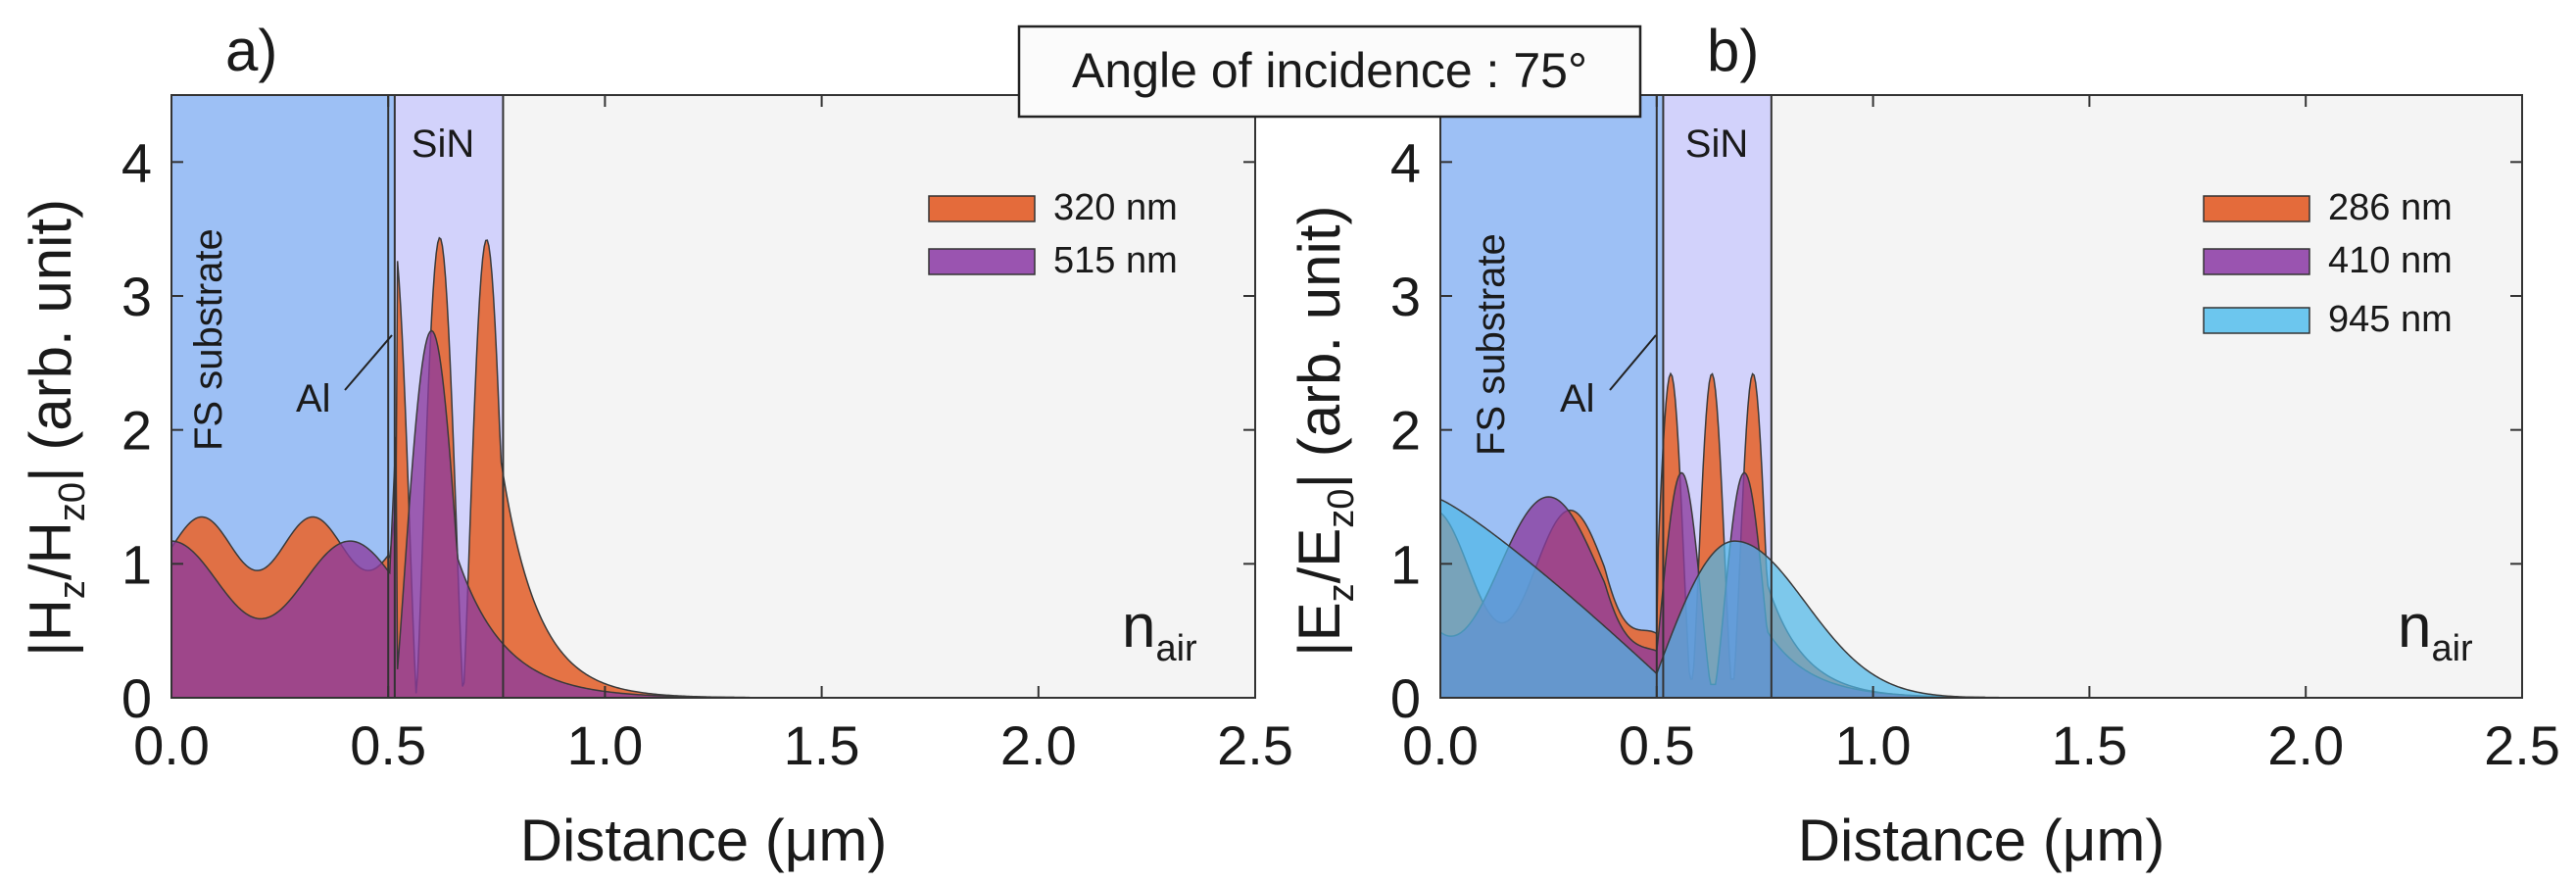 The width and height of the screenshot is (2576, 883). I want to click on b-ytick-label: 3, so click(1405, 296).